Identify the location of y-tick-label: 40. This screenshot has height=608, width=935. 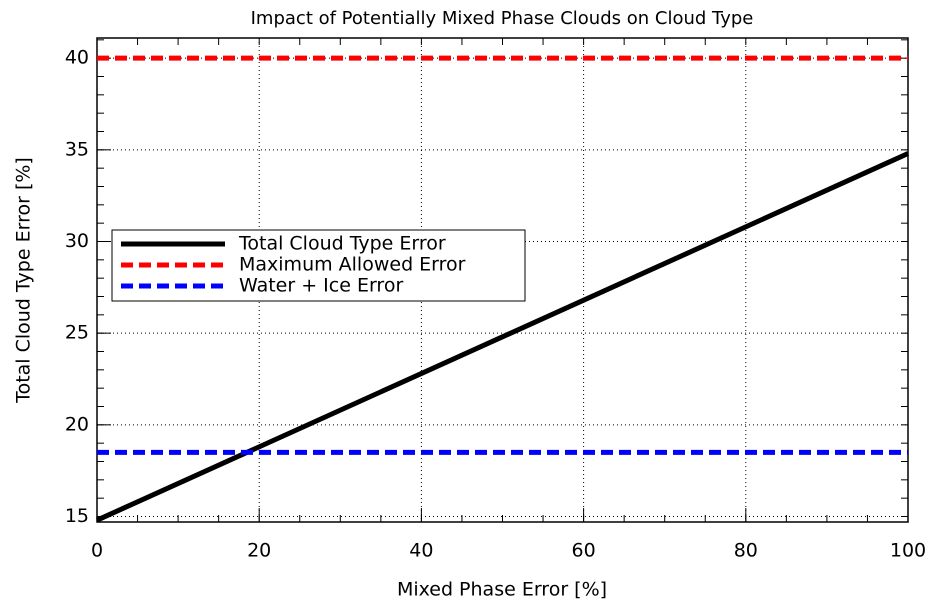
(77, 58).